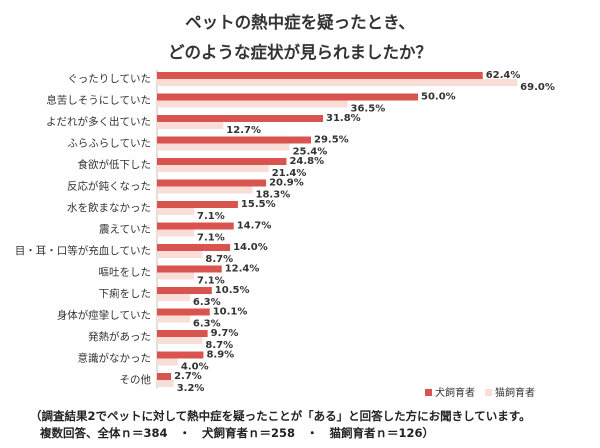 The image size is (600, 448). Describe the element at coordinates (195, 367) in the screenshot. I see `cat-value-label: 4.0%` at that location.